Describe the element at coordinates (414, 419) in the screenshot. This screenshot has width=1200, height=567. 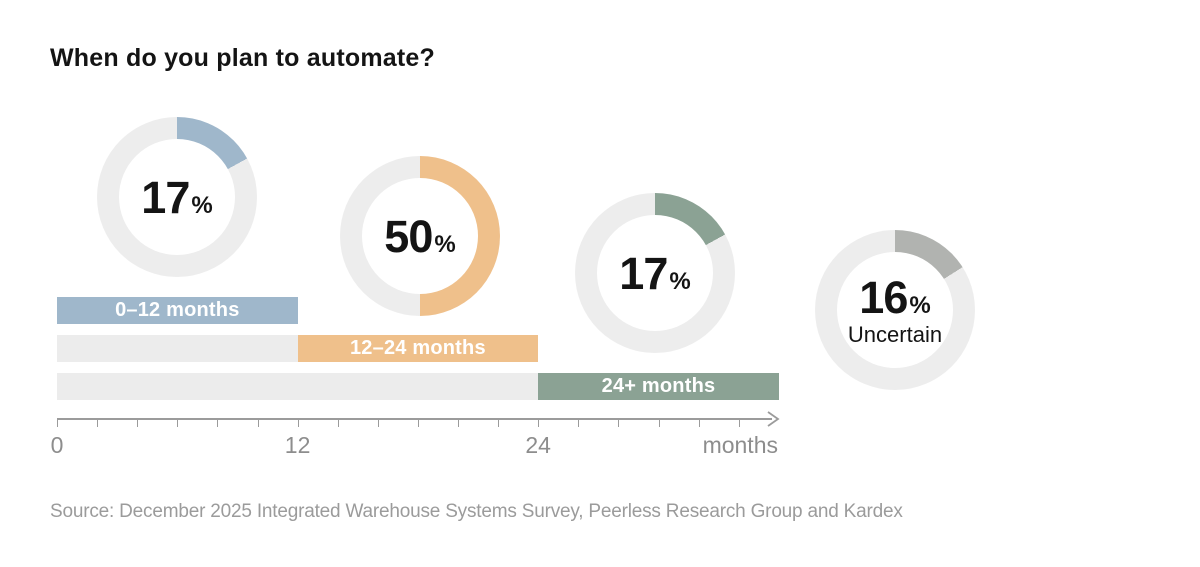
I see `axis-line` at that location.